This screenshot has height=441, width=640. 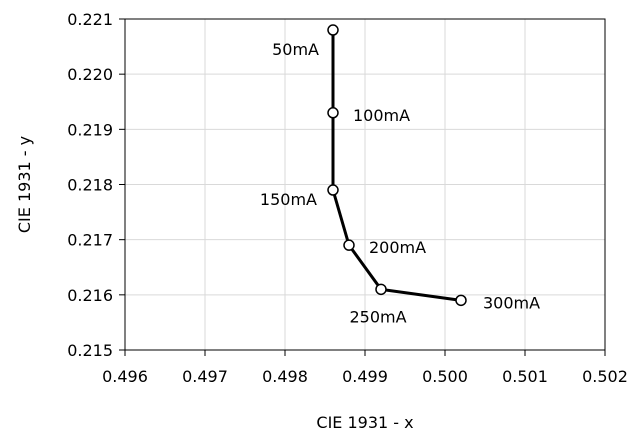 What do you see at coordinates (295, 49) in the screenshot?
I see `data-point-label: 50mA` at bounding box center [295, 49].